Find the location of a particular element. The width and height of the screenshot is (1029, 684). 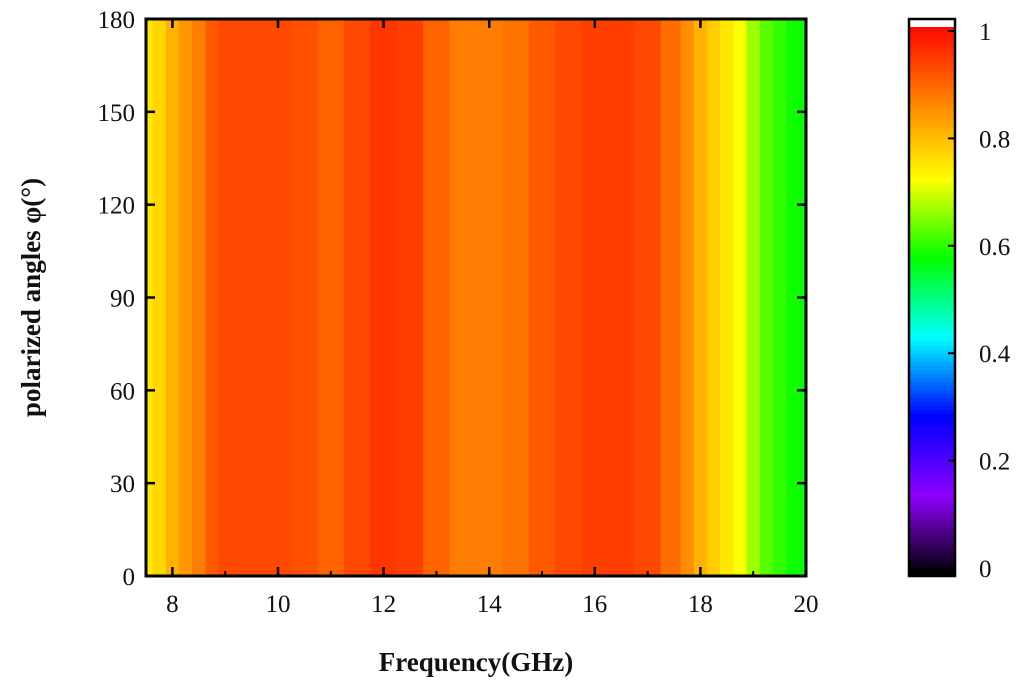

colorbar-tick-label: 0.6 is located at coordinates (994, 247).